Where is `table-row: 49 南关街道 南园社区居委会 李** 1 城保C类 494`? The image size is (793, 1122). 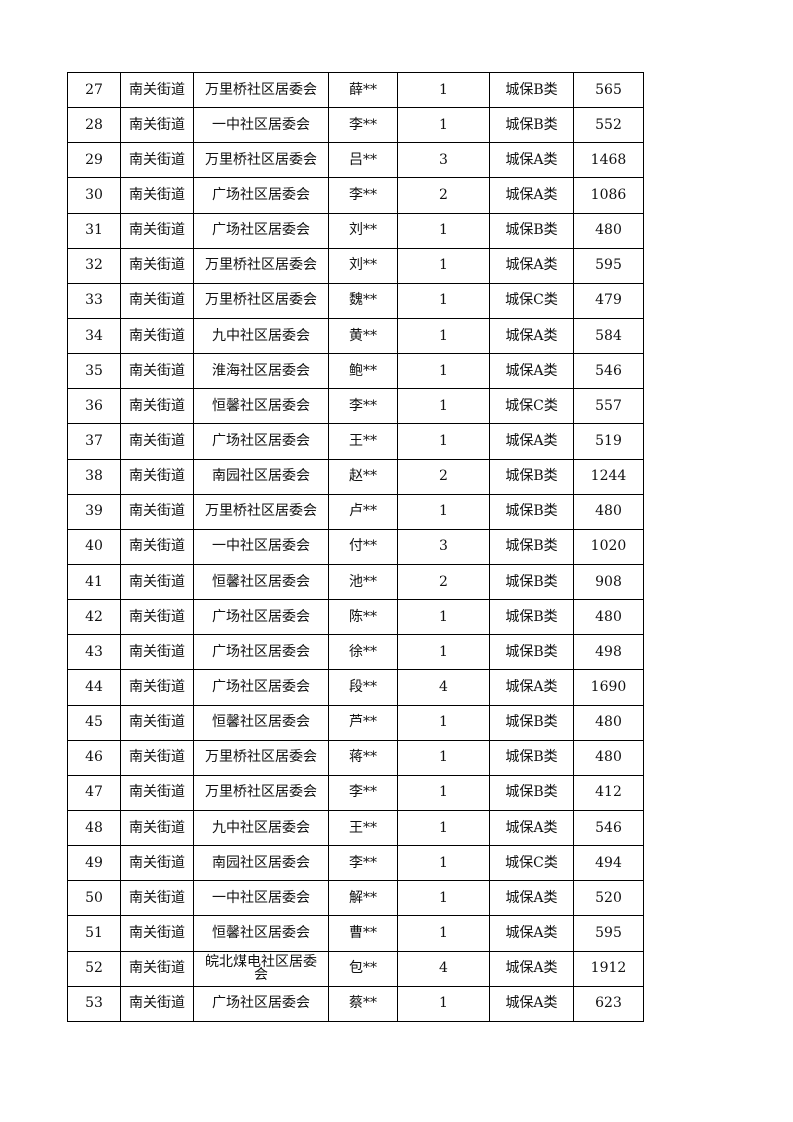
table-row: 49 南关街道 南园社区居委会 李** 1 城保C类 494 is located at coordinates (355, 863).